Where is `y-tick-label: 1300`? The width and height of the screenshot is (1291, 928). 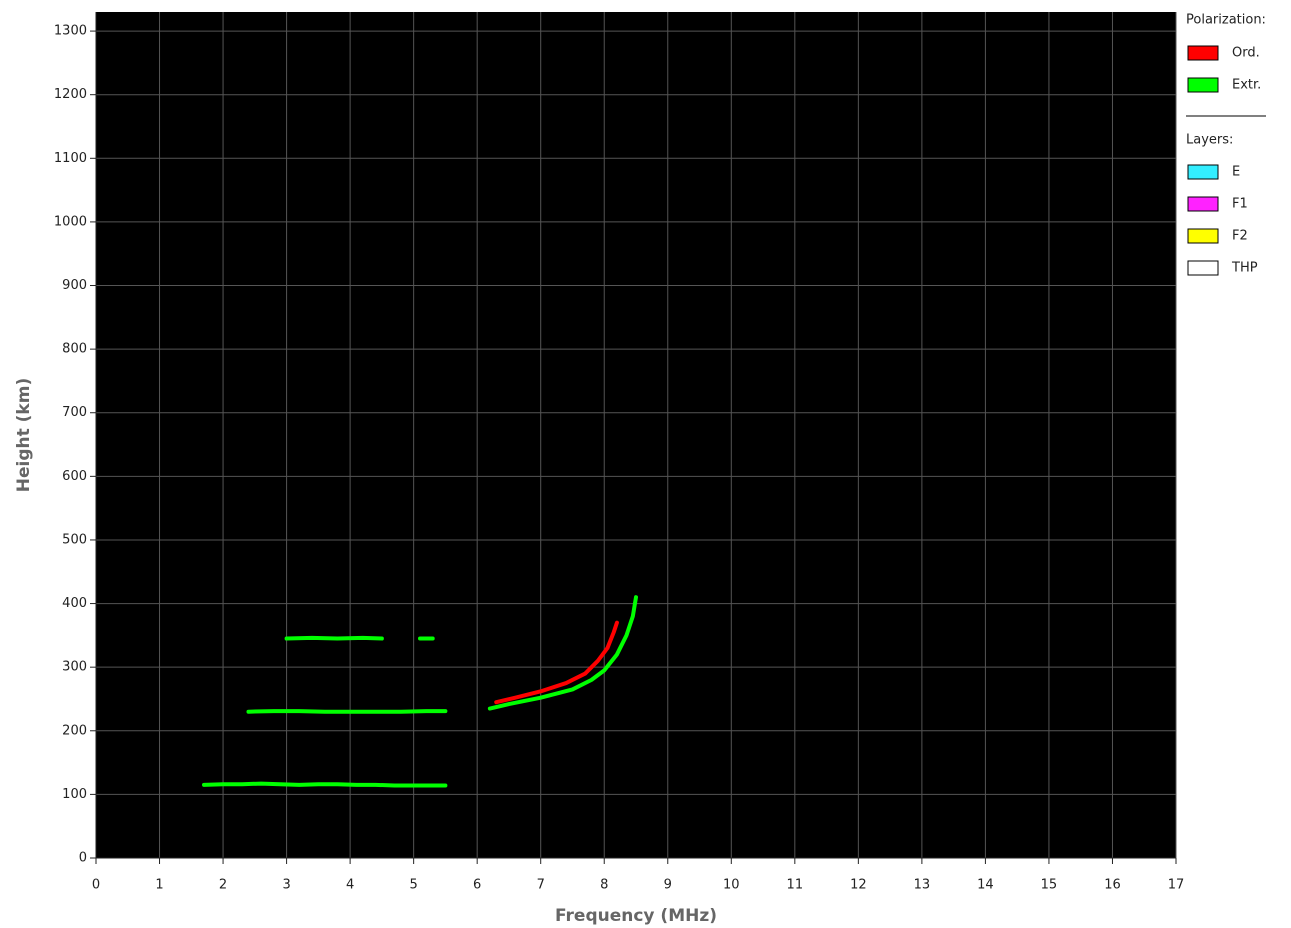
y-tick-label: 1300 is located at coordinates (70, 31).